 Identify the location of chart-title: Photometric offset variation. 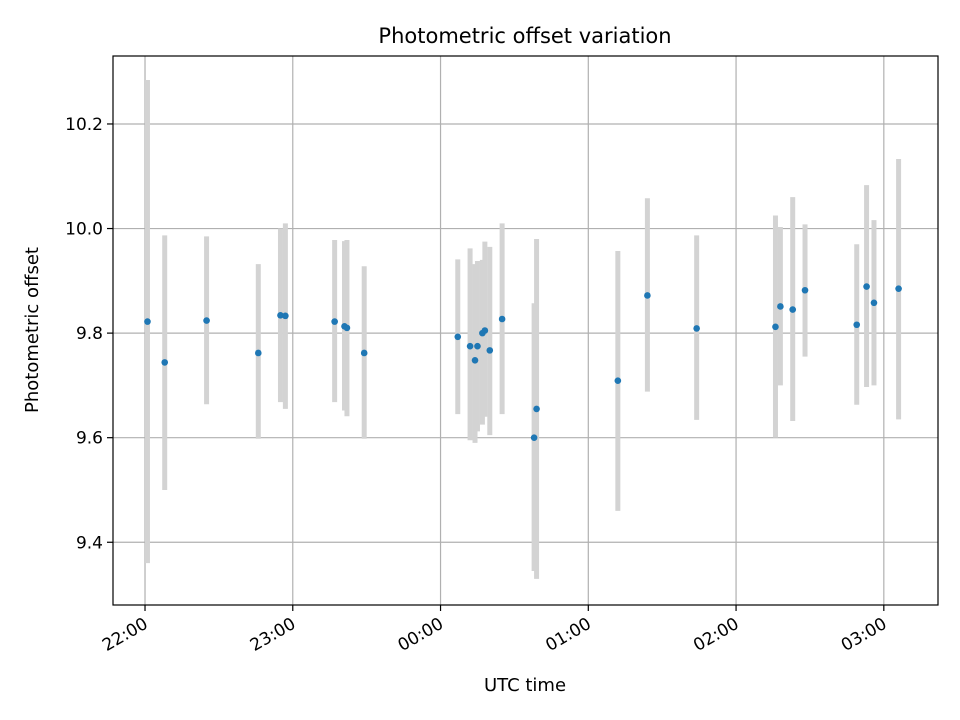
(524, 36).